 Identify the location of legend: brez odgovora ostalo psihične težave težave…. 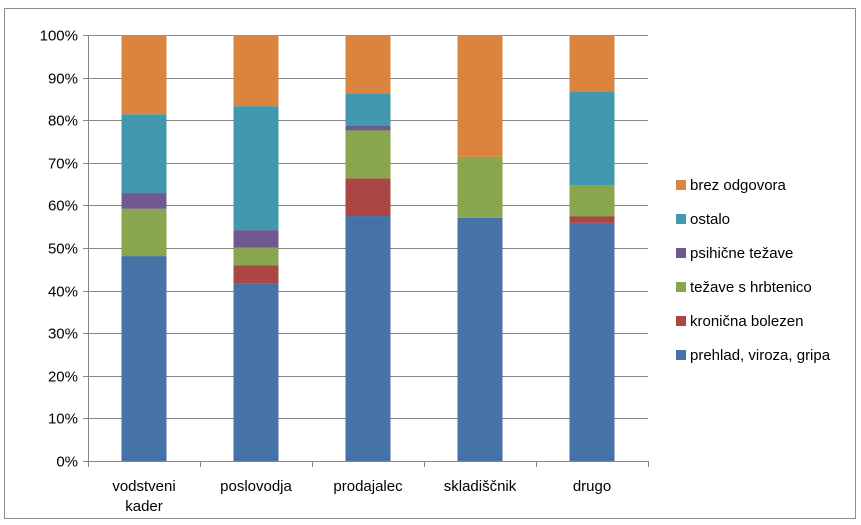
(753, 270).